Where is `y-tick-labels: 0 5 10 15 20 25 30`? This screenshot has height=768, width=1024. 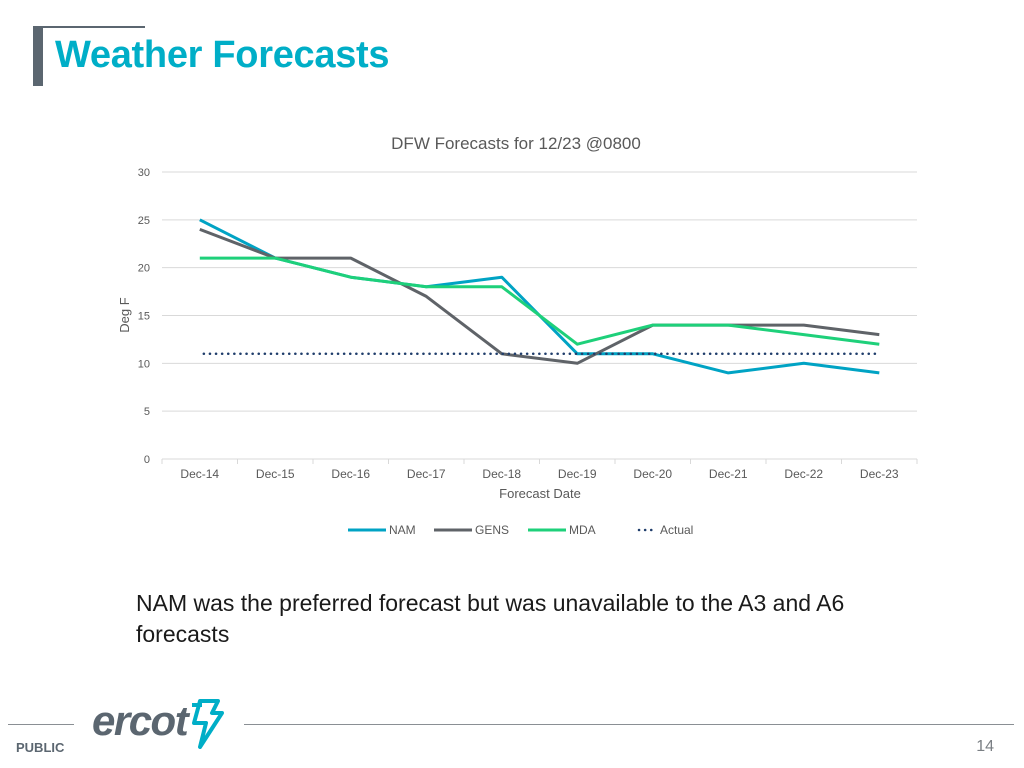
y-tick-labels: 0 5 10 15 20 25 30 is located at coordinates (144, 316).